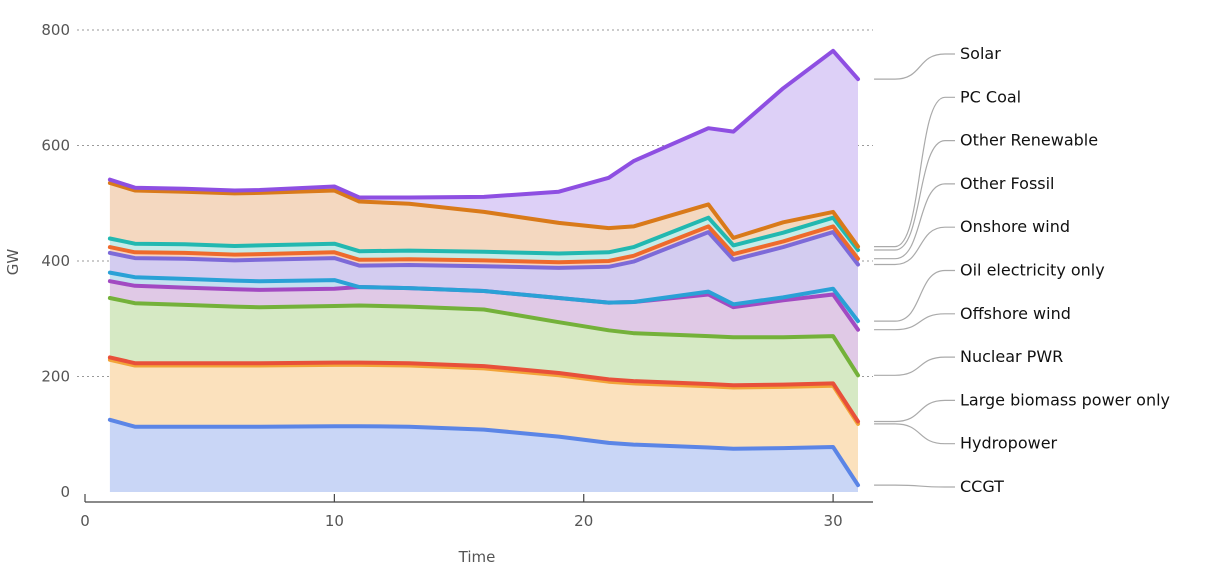 Image resolution: width=1227 pixels, height=579 pixels. I want to click on line-pc-coal, so click(483, 215).